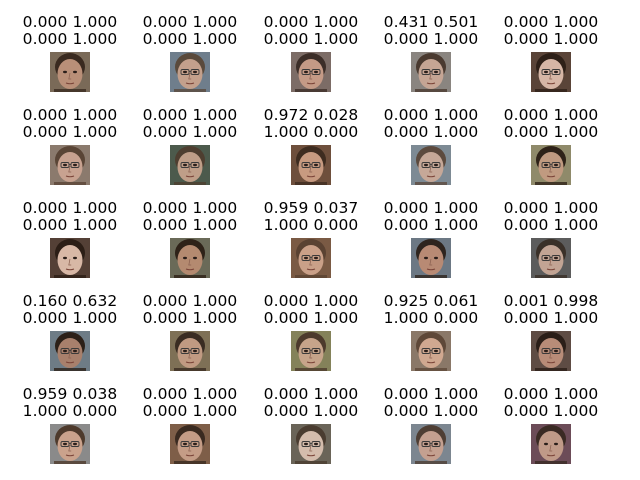  I want to click on face-cell: 0.431 0.501 0.000 1.000, so click(431, 60).